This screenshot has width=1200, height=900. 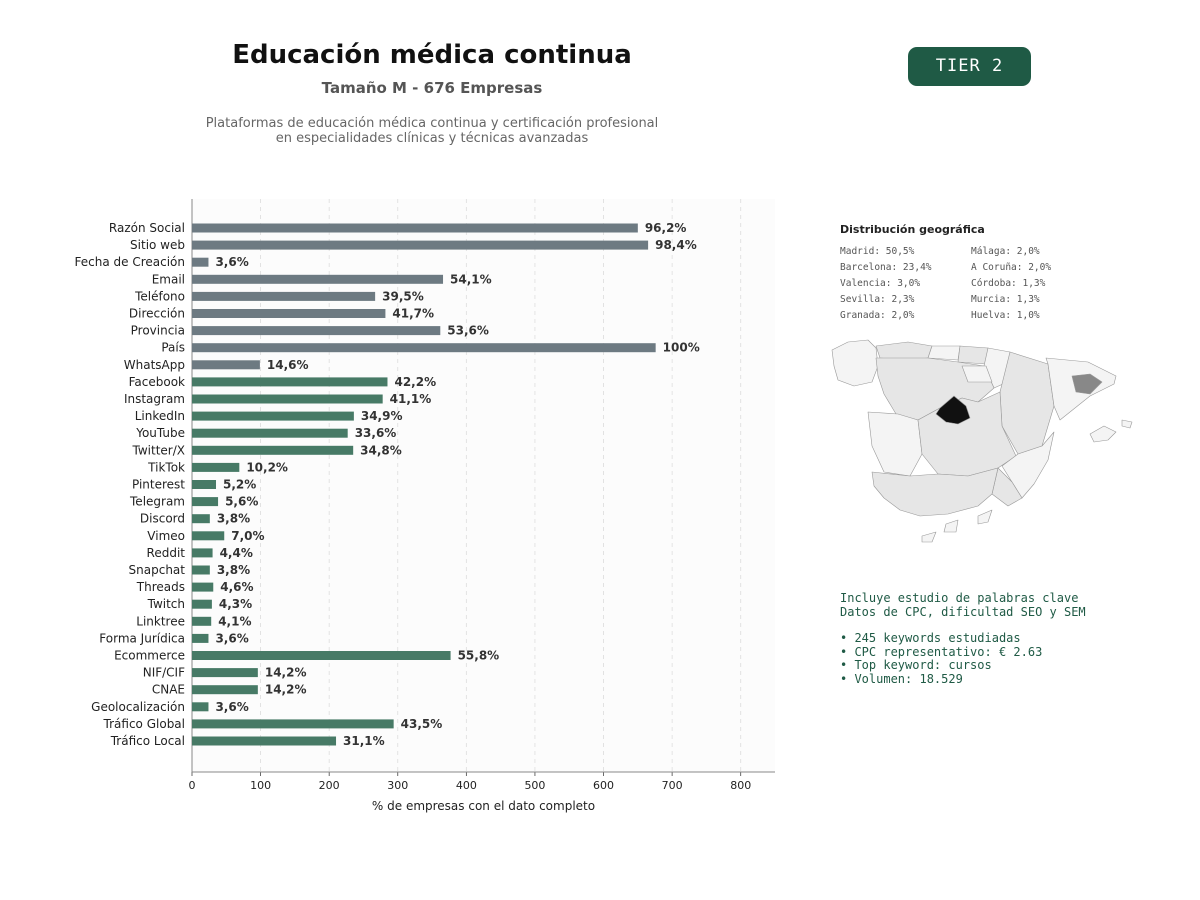 What do you see at coordinates (286, 673) in the screenshot?
I see `data-label: 14,2%` at bounding box center [286, 673].